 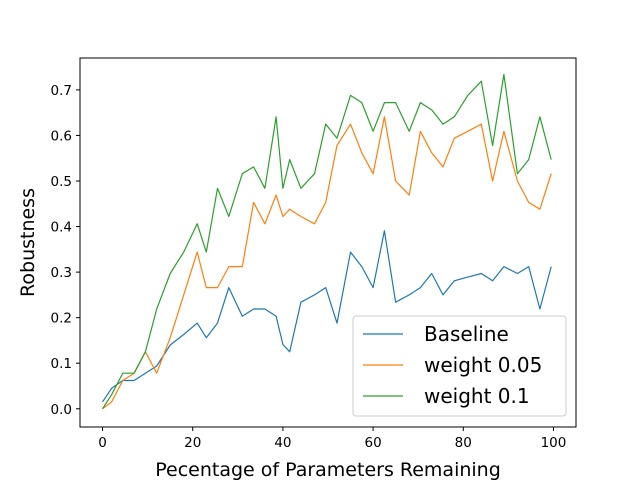 I want to click on x-tick-label: 0, so click(x=102, y=443).